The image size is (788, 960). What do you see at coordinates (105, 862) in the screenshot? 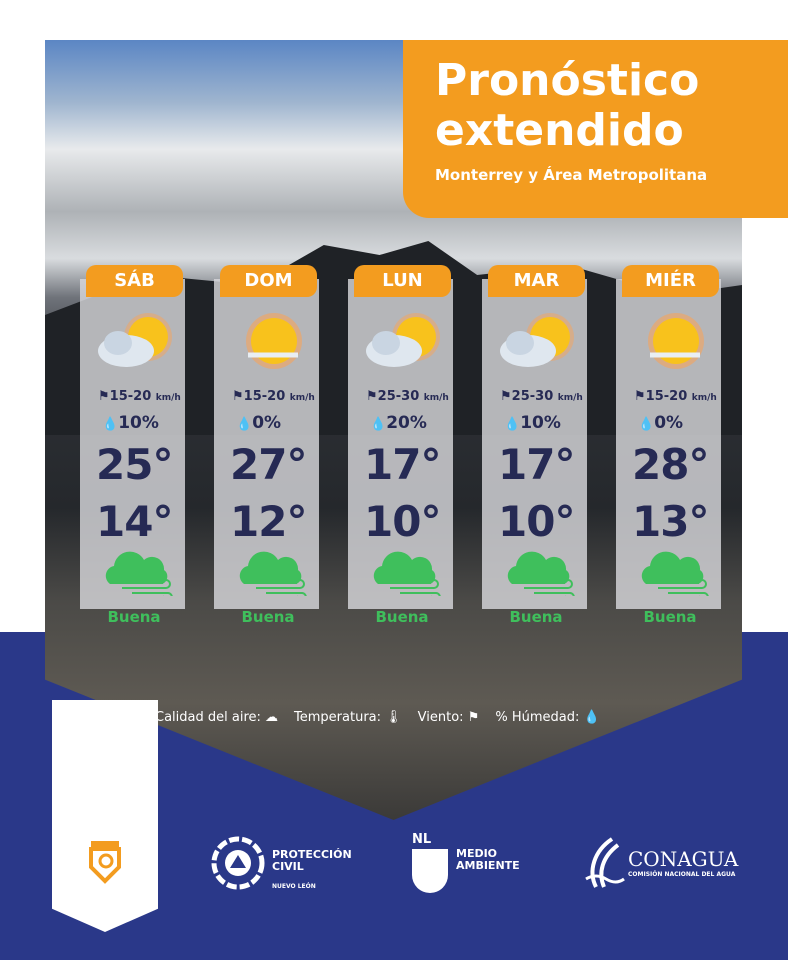
I see `nuevo-leon-logo-icon` at bounding box center [105, 862].